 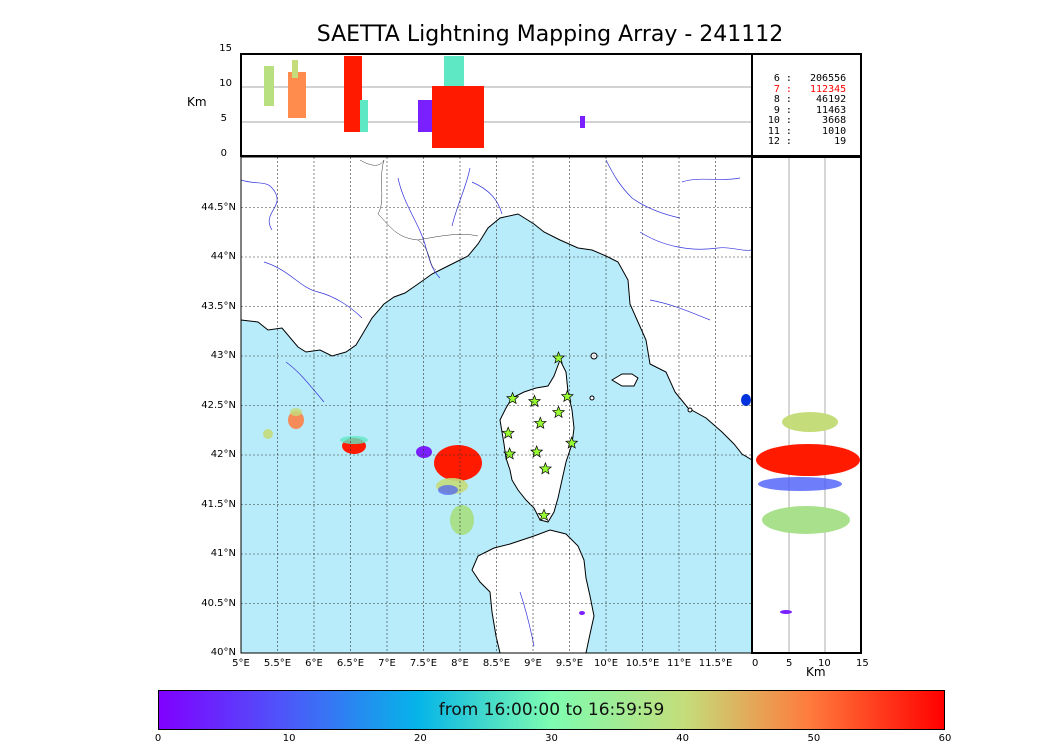 What do you see at coordinates (223, 454) in the screenshot?
I see `latitude-tick-label: 42°N` at bounding box center [223, 454].